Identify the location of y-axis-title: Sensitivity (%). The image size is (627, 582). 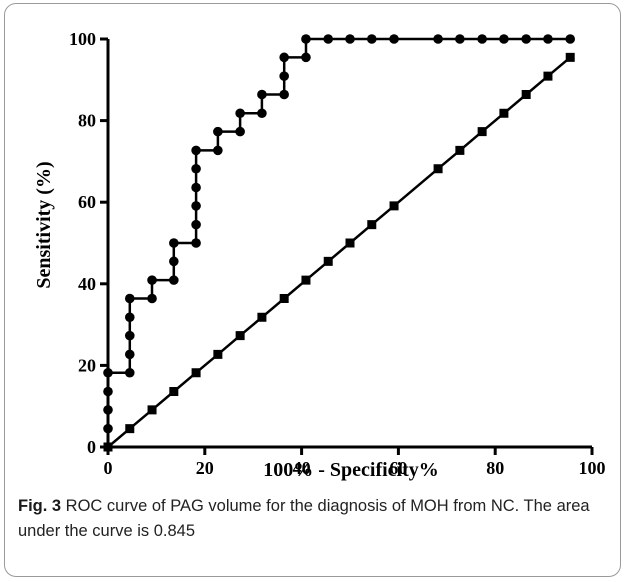
(44, 224).